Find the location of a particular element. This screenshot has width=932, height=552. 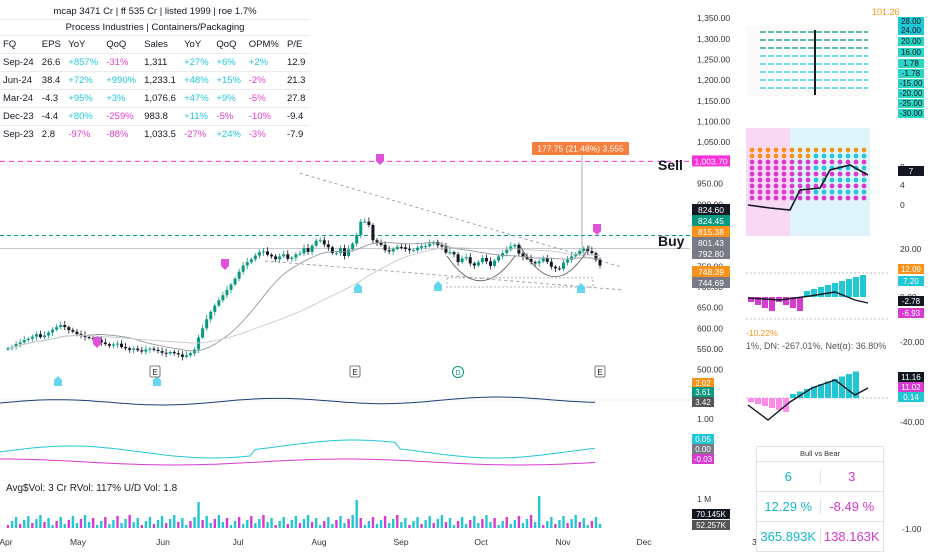

side-lower-line is located at coordinates (808, 400).